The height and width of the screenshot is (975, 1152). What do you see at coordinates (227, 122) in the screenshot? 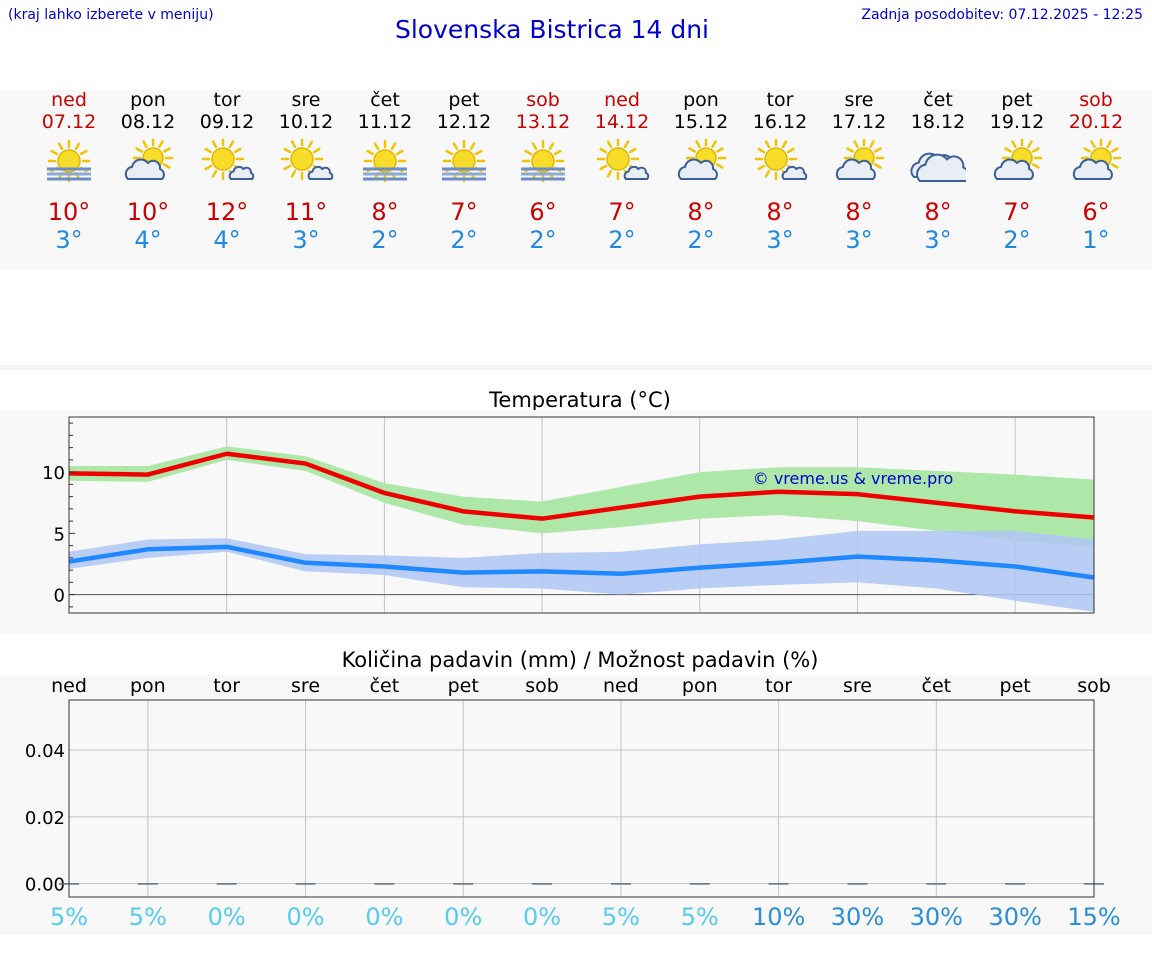
I see `day-date: 09.12` at bounding box center [227, 122].